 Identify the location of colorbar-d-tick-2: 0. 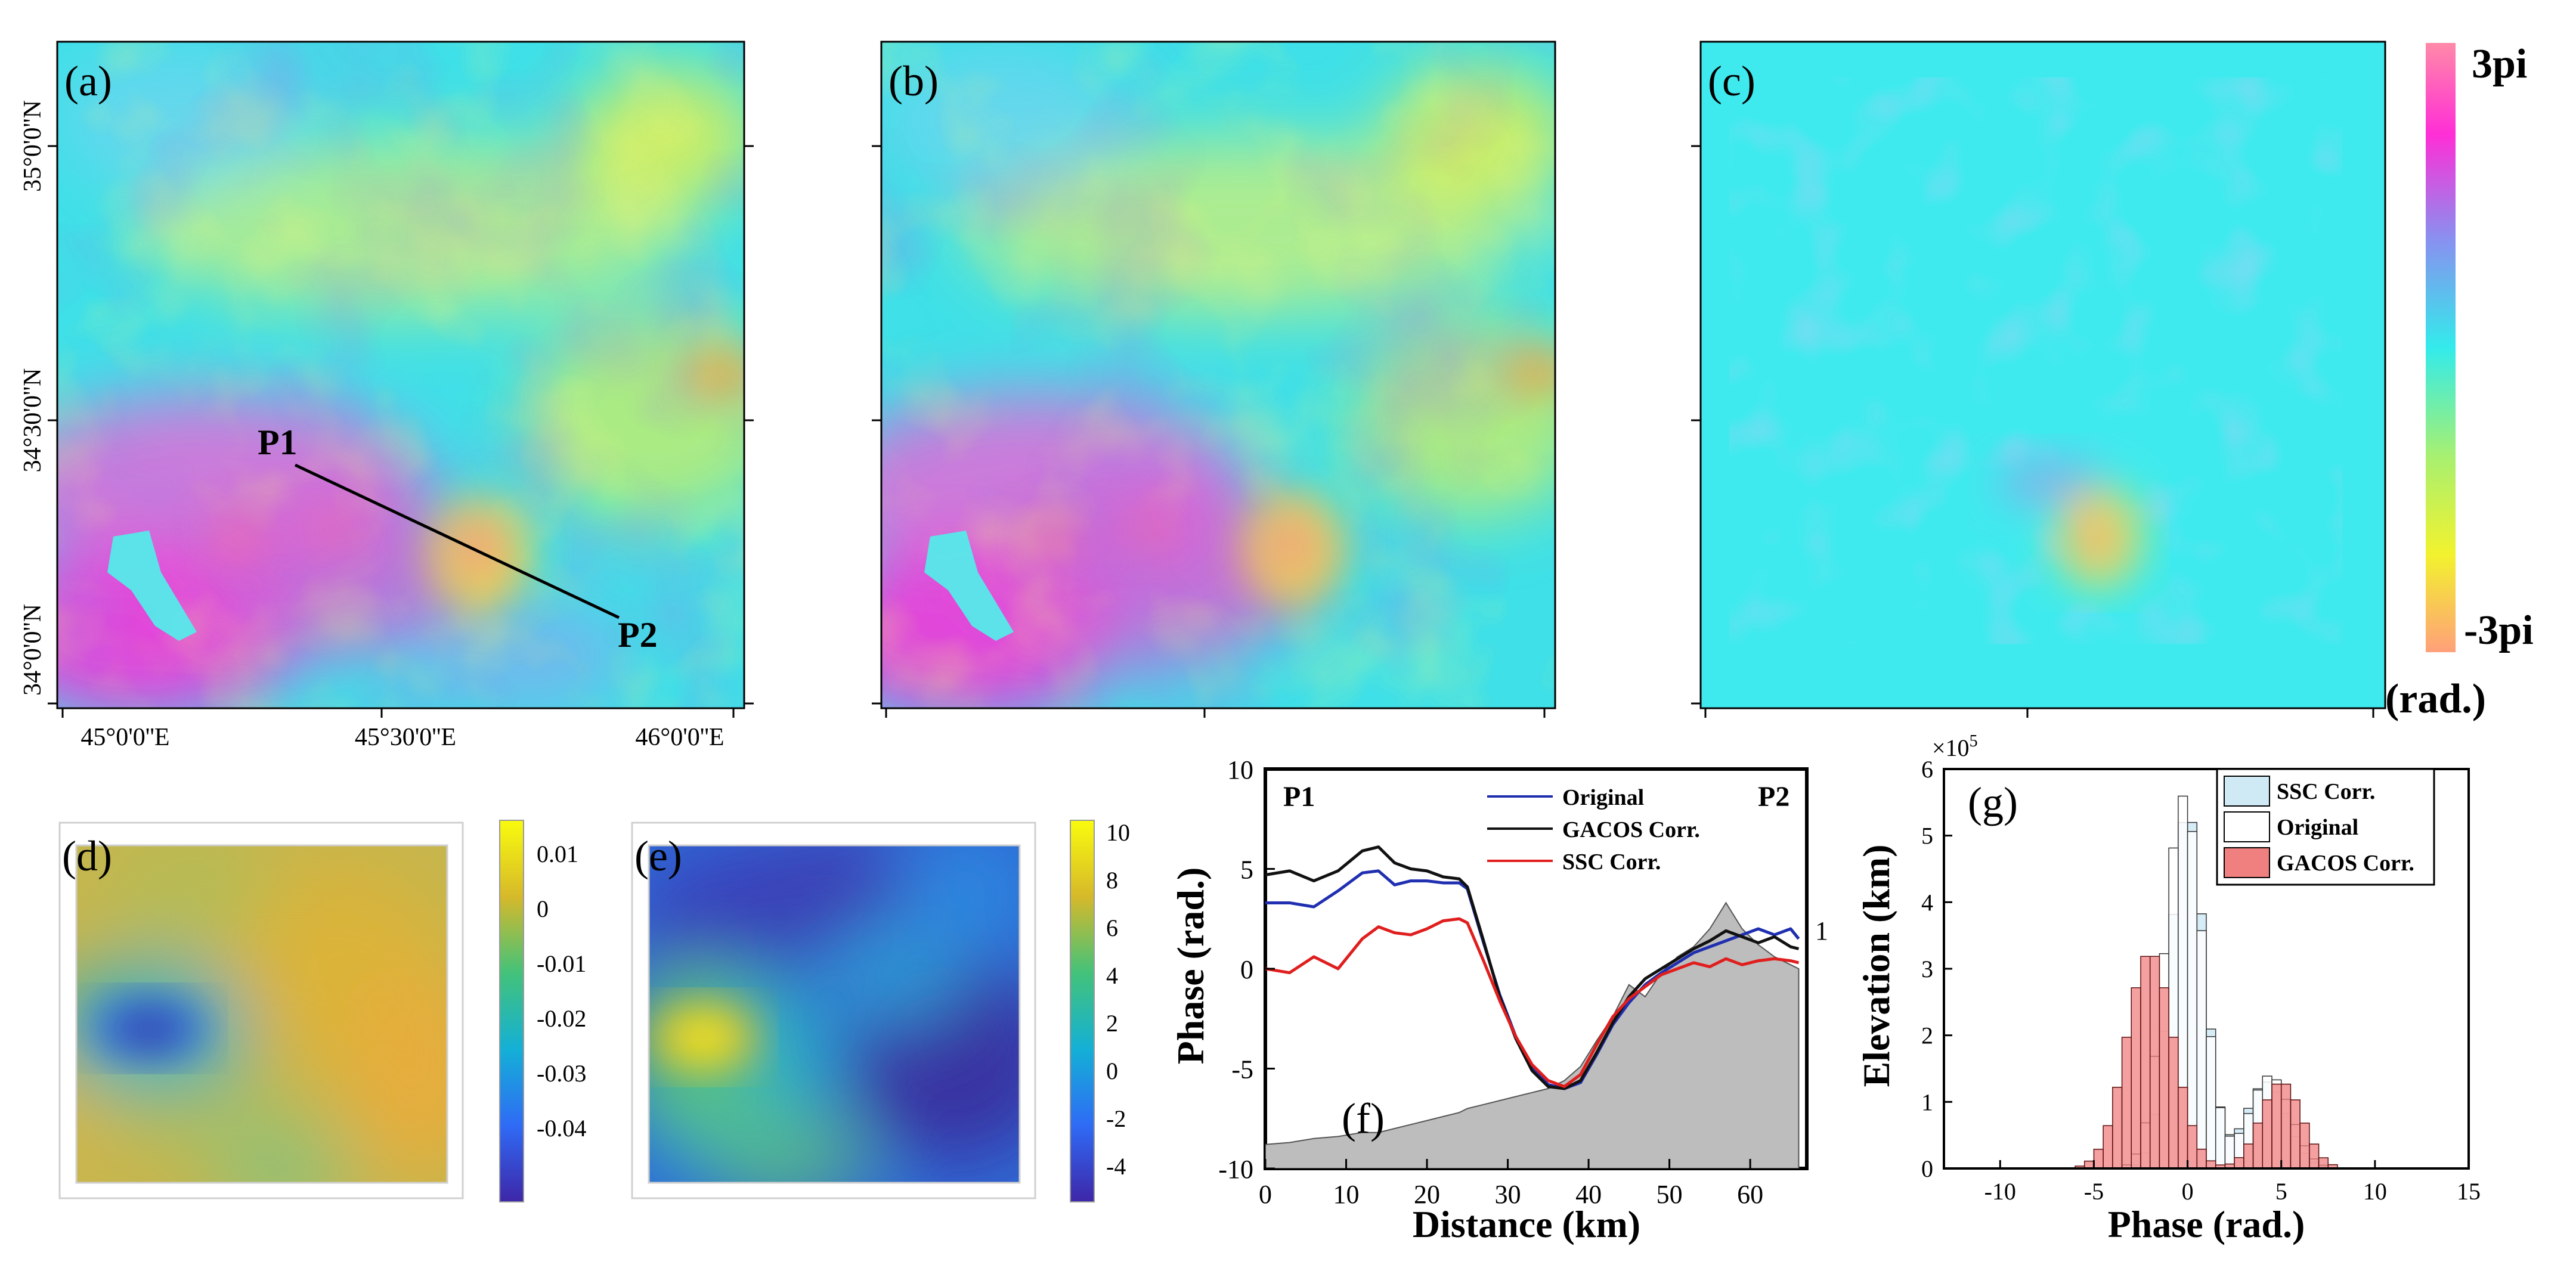
(543, 908).